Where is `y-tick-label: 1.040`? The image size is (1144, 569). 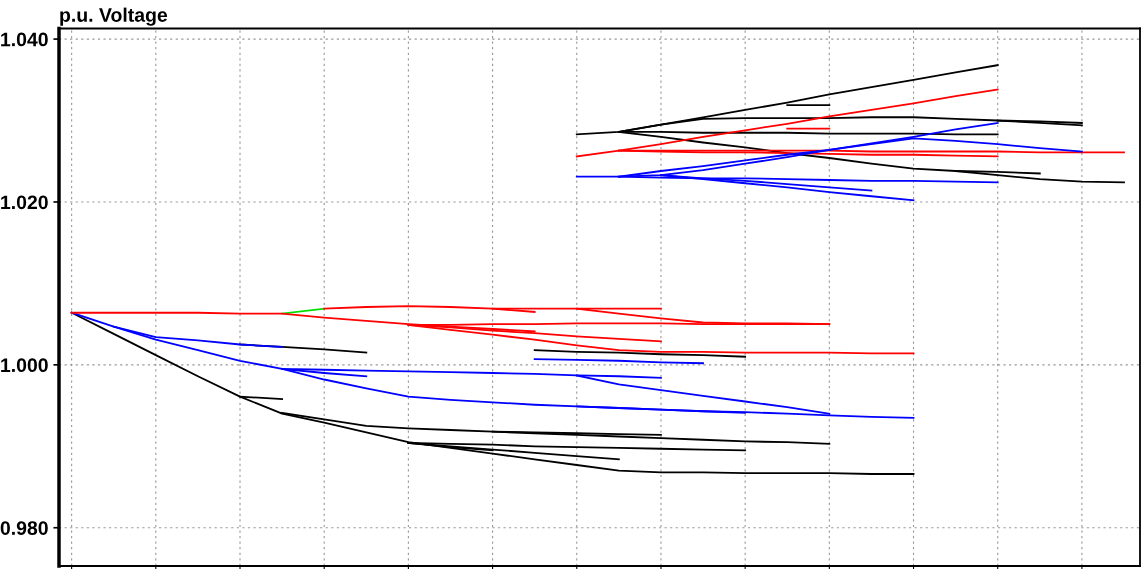
y-tick-label: 1.040 is located at coordinates (24, 39).